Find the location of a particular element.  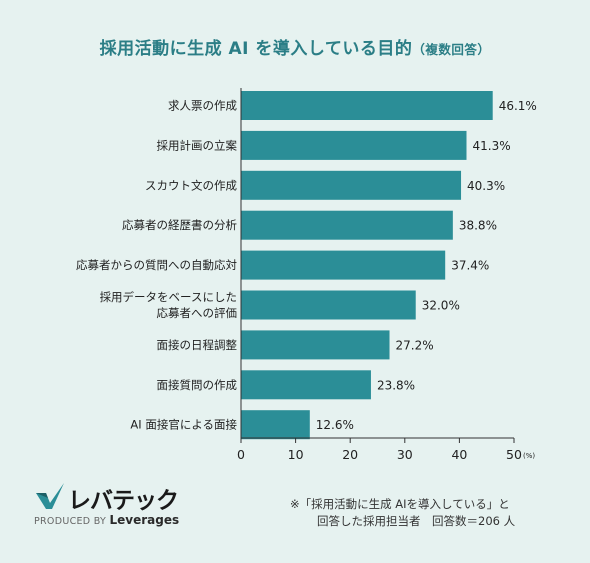

bar-value-label: 12.6% is located at coordinates (335, 425).